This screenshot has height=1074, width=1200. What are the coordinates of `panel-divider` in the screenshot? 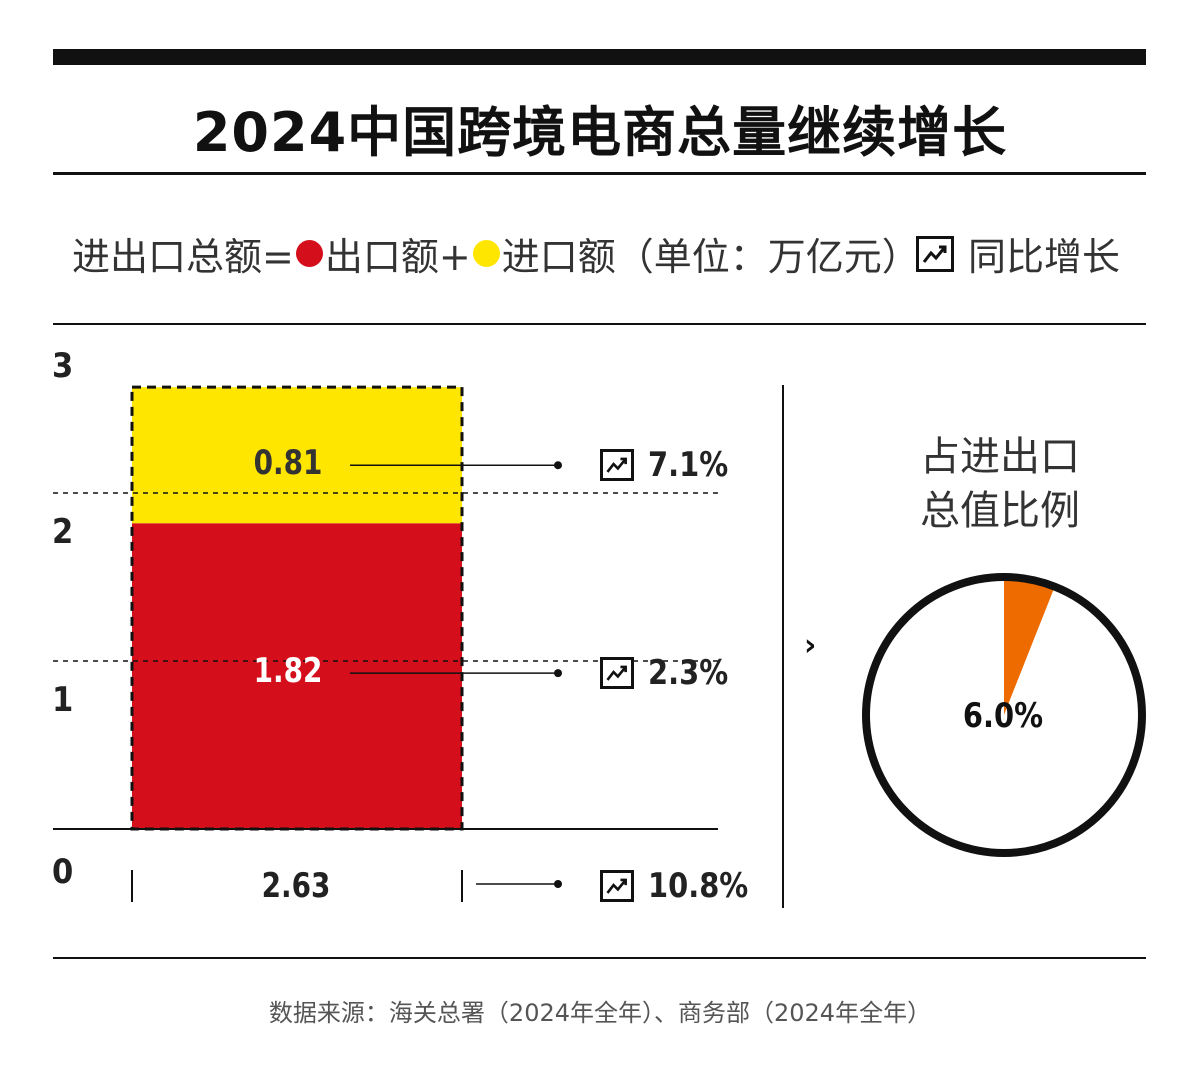 It's located at (783, 646).